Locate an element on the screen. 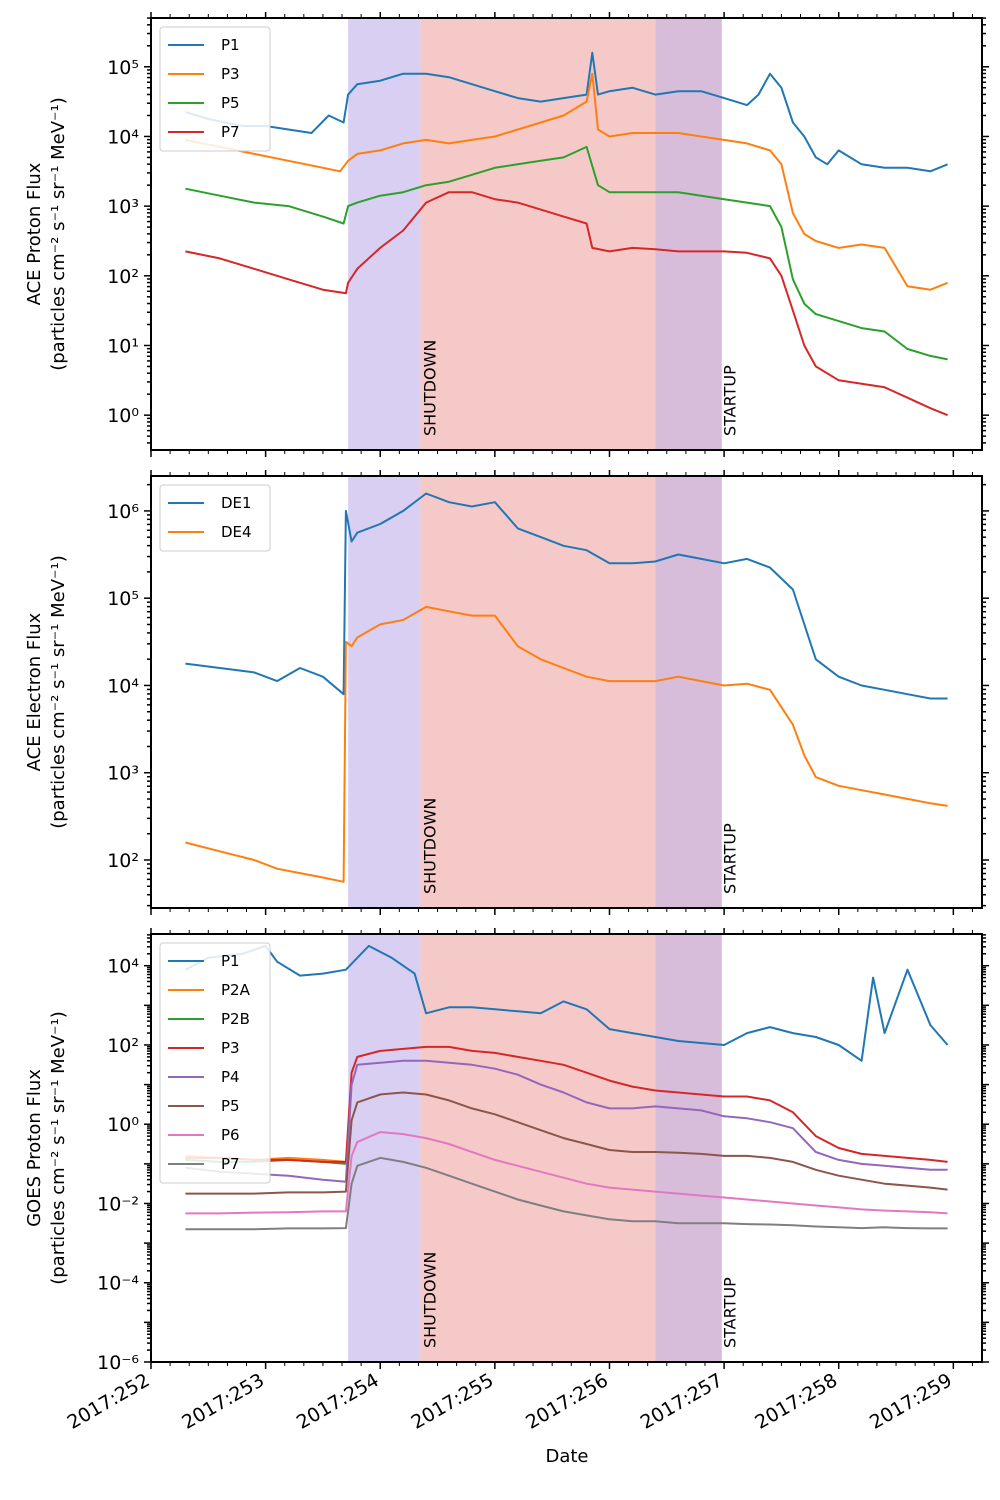 The width and height of the screenshot is (1000, 1500). x-tick-label: 2017:256 is located at coordinates (567, 1401).